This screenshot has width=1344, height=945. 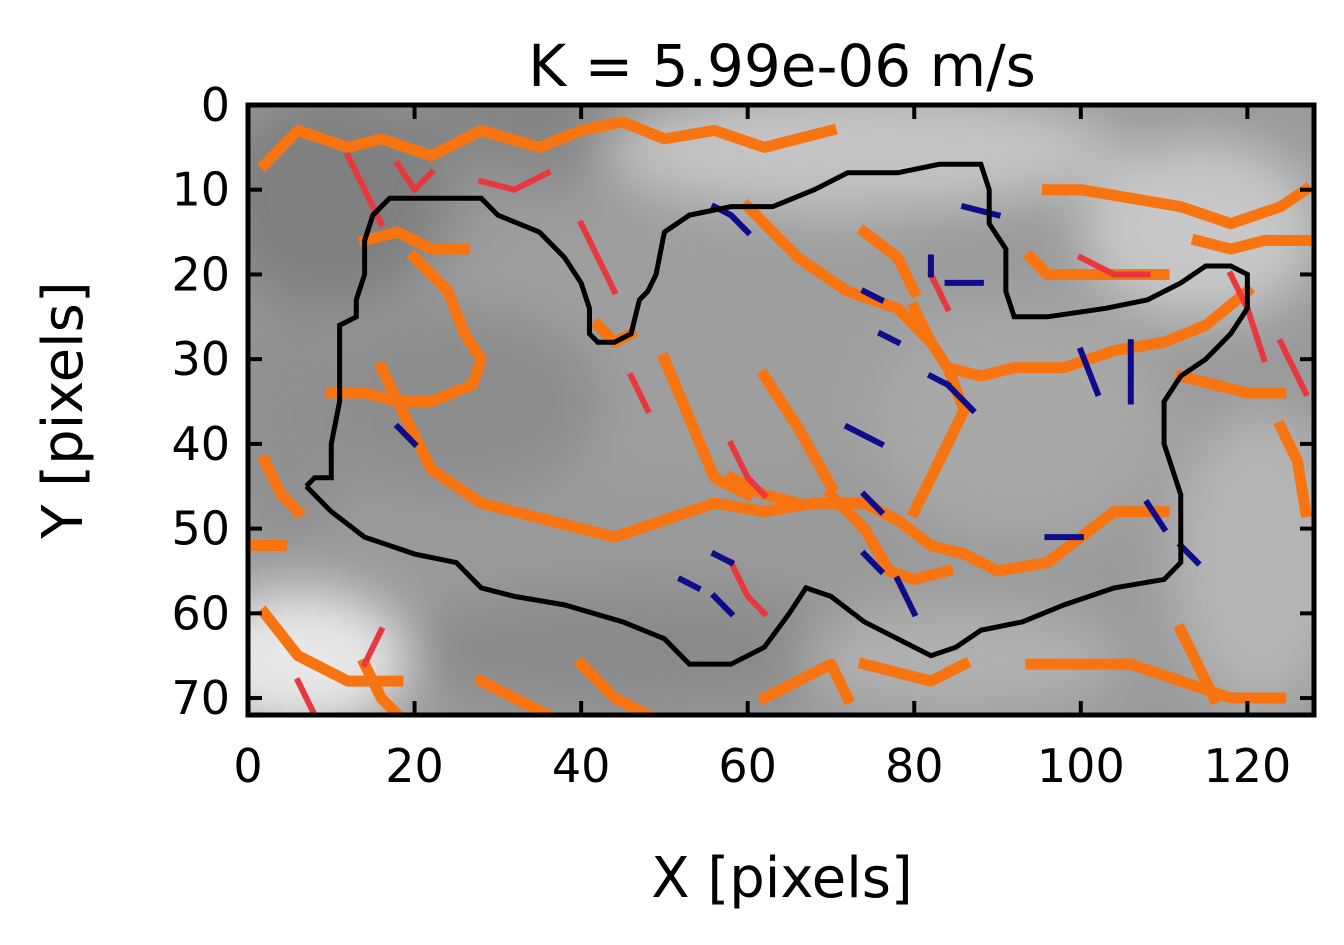 What do you see at coordinates (1247, 766) in the screenshot?
I see `x-tick-label-120: 120` at bounding box center [1247, 766].